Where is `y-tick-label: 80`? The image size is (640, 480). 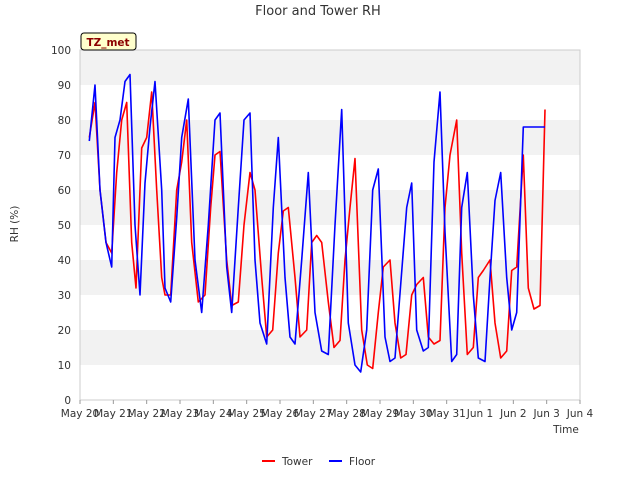 y-tick-label: 80 is located at coordinates (64, 121).